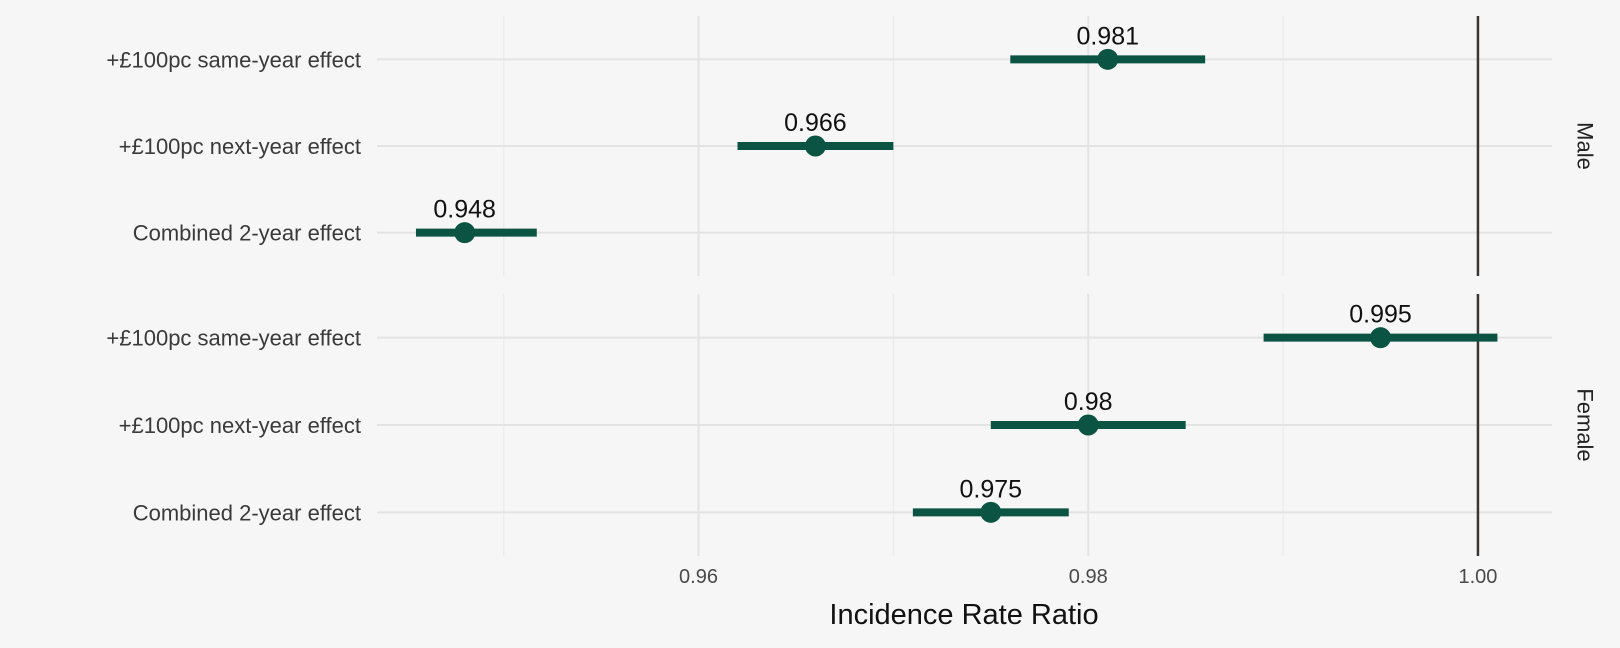 This screenshot has height=648, width=1620. I want to click on panel-strip-label: Male, so click(1585, 146).